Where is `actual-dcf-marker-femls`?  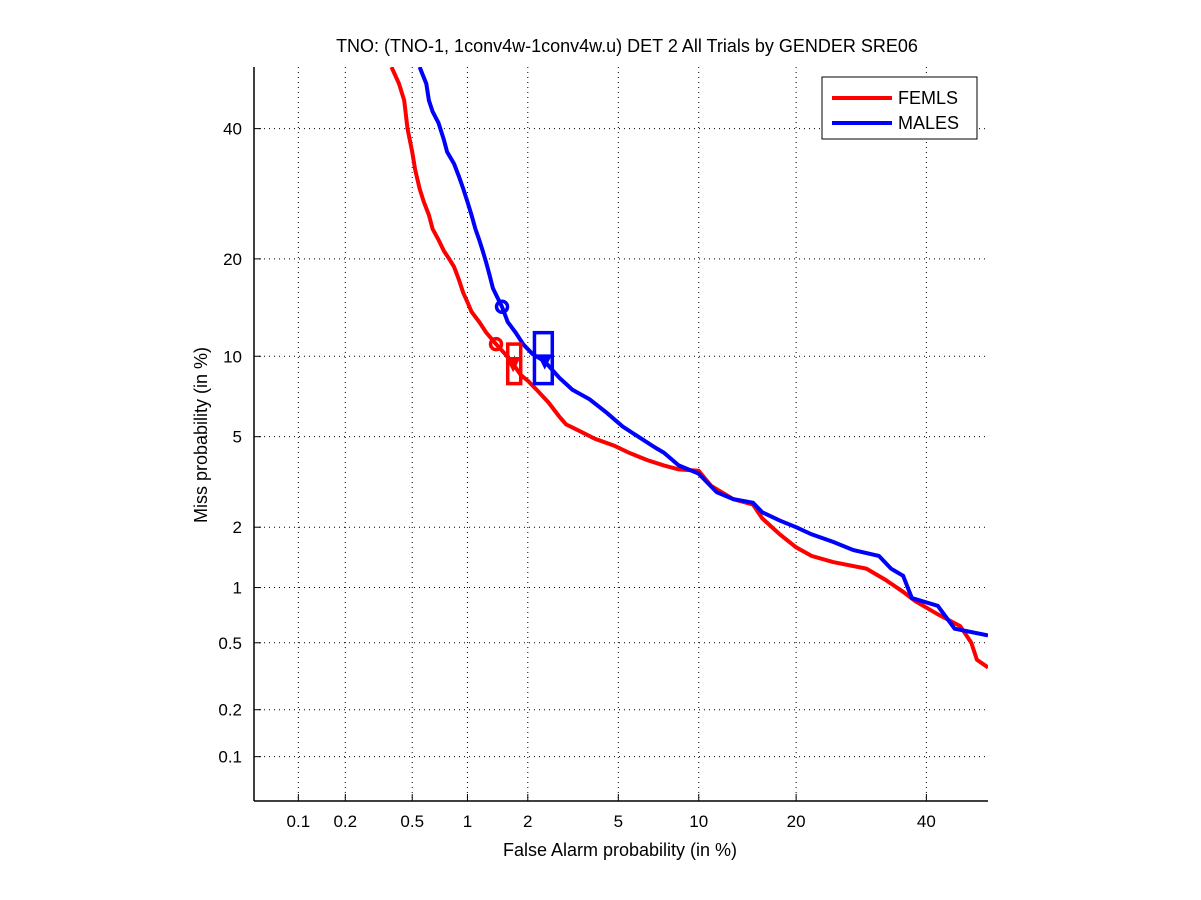 actual-dcf-marker-femls is located at coordinates (513, 364).